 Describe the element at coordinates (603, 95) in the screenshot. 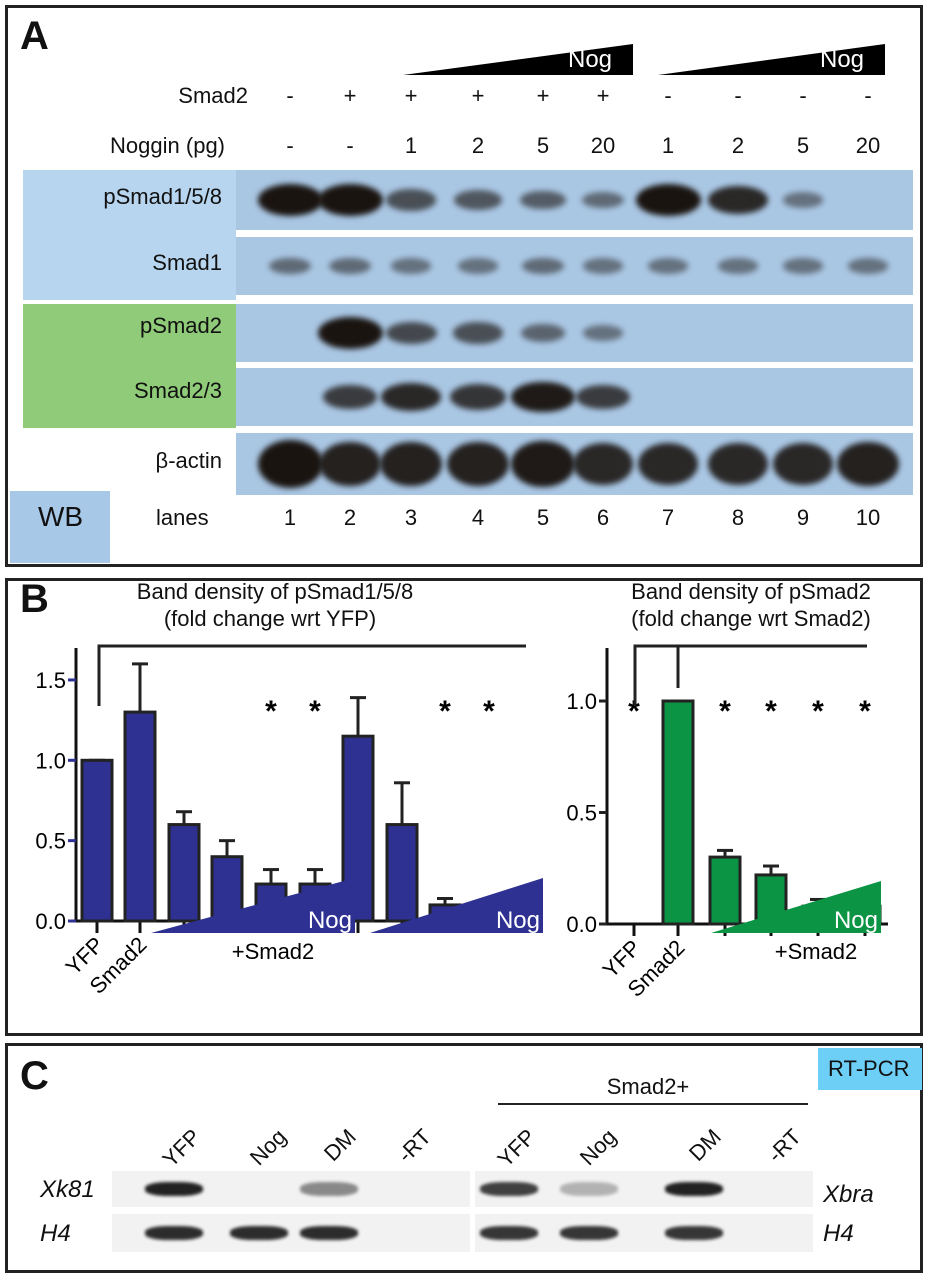

I see `smad2-value: +` at that location.